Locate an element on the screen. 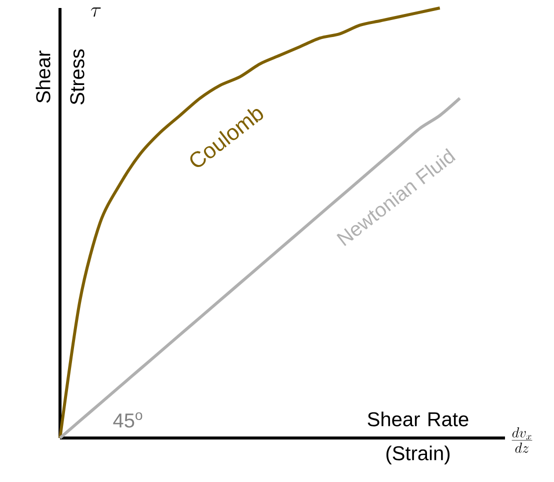  x-axis-title: Shear Rate (Strain) is located at coordinates (418, 438).